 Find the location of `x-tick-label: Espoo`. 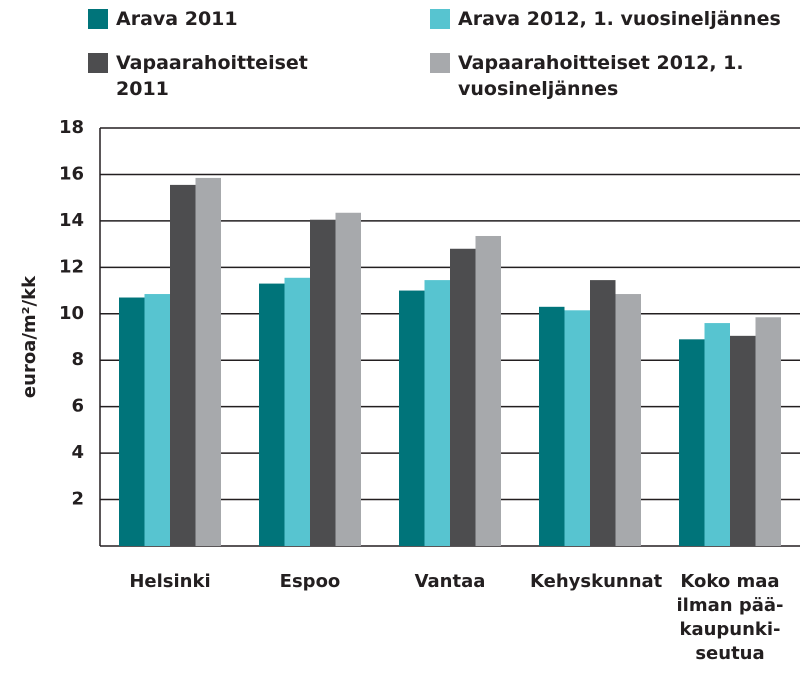

x-tick-label: Espoo is located at coordinates (310, 581).